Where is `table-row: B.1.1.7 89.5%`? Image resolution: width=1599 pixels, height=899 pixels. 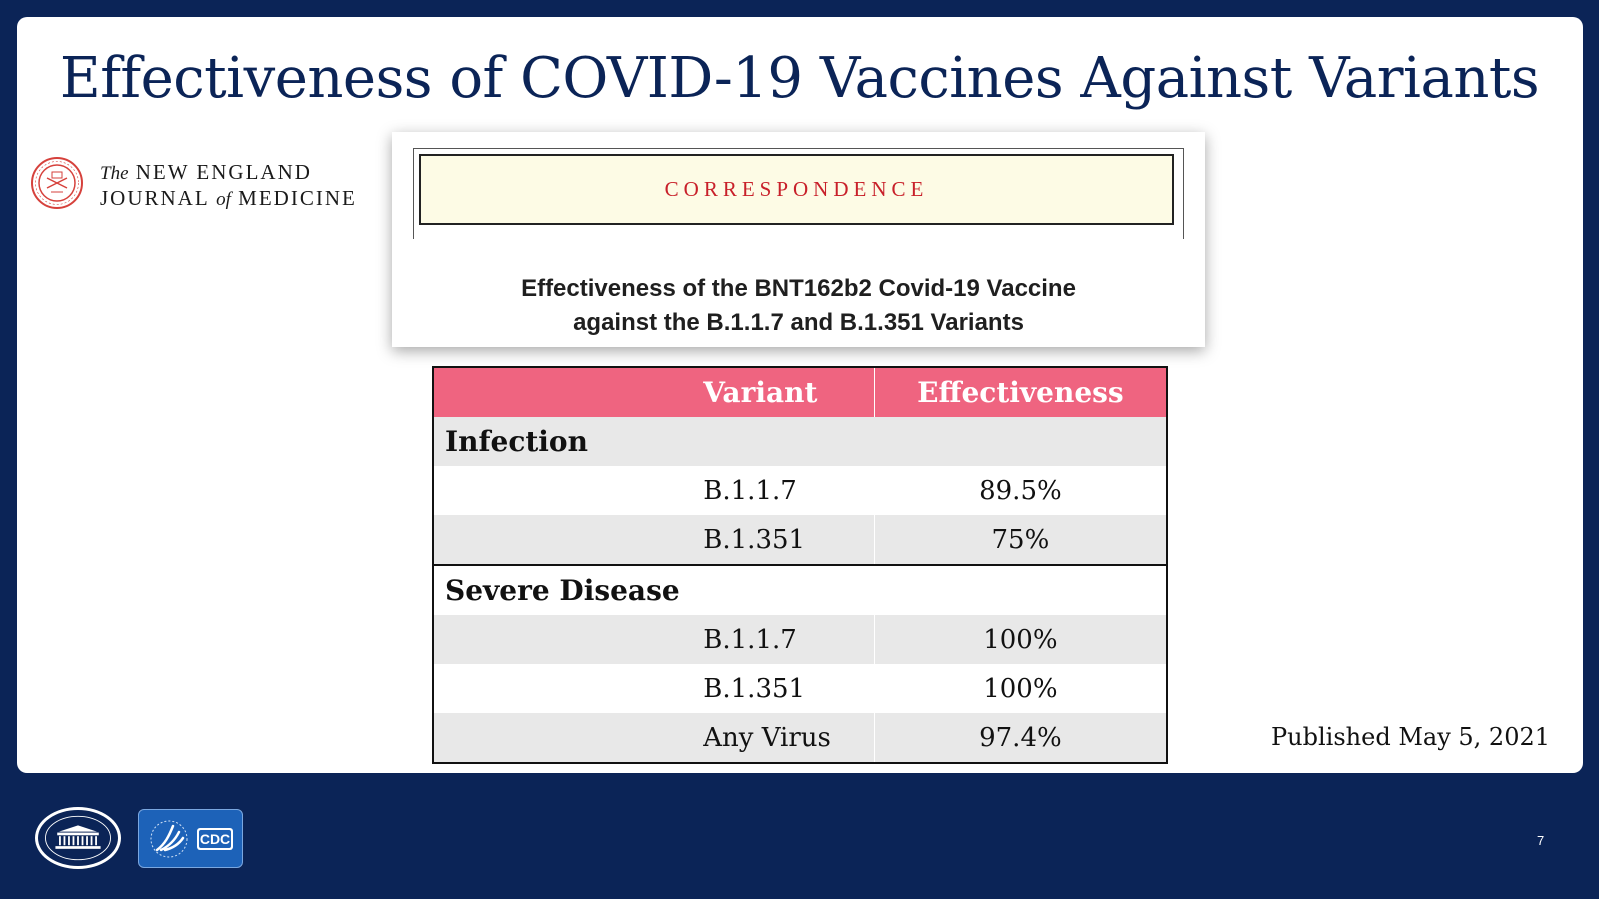
table-row: B.1.1.7 89.5% is located at coordinates (800, 490).